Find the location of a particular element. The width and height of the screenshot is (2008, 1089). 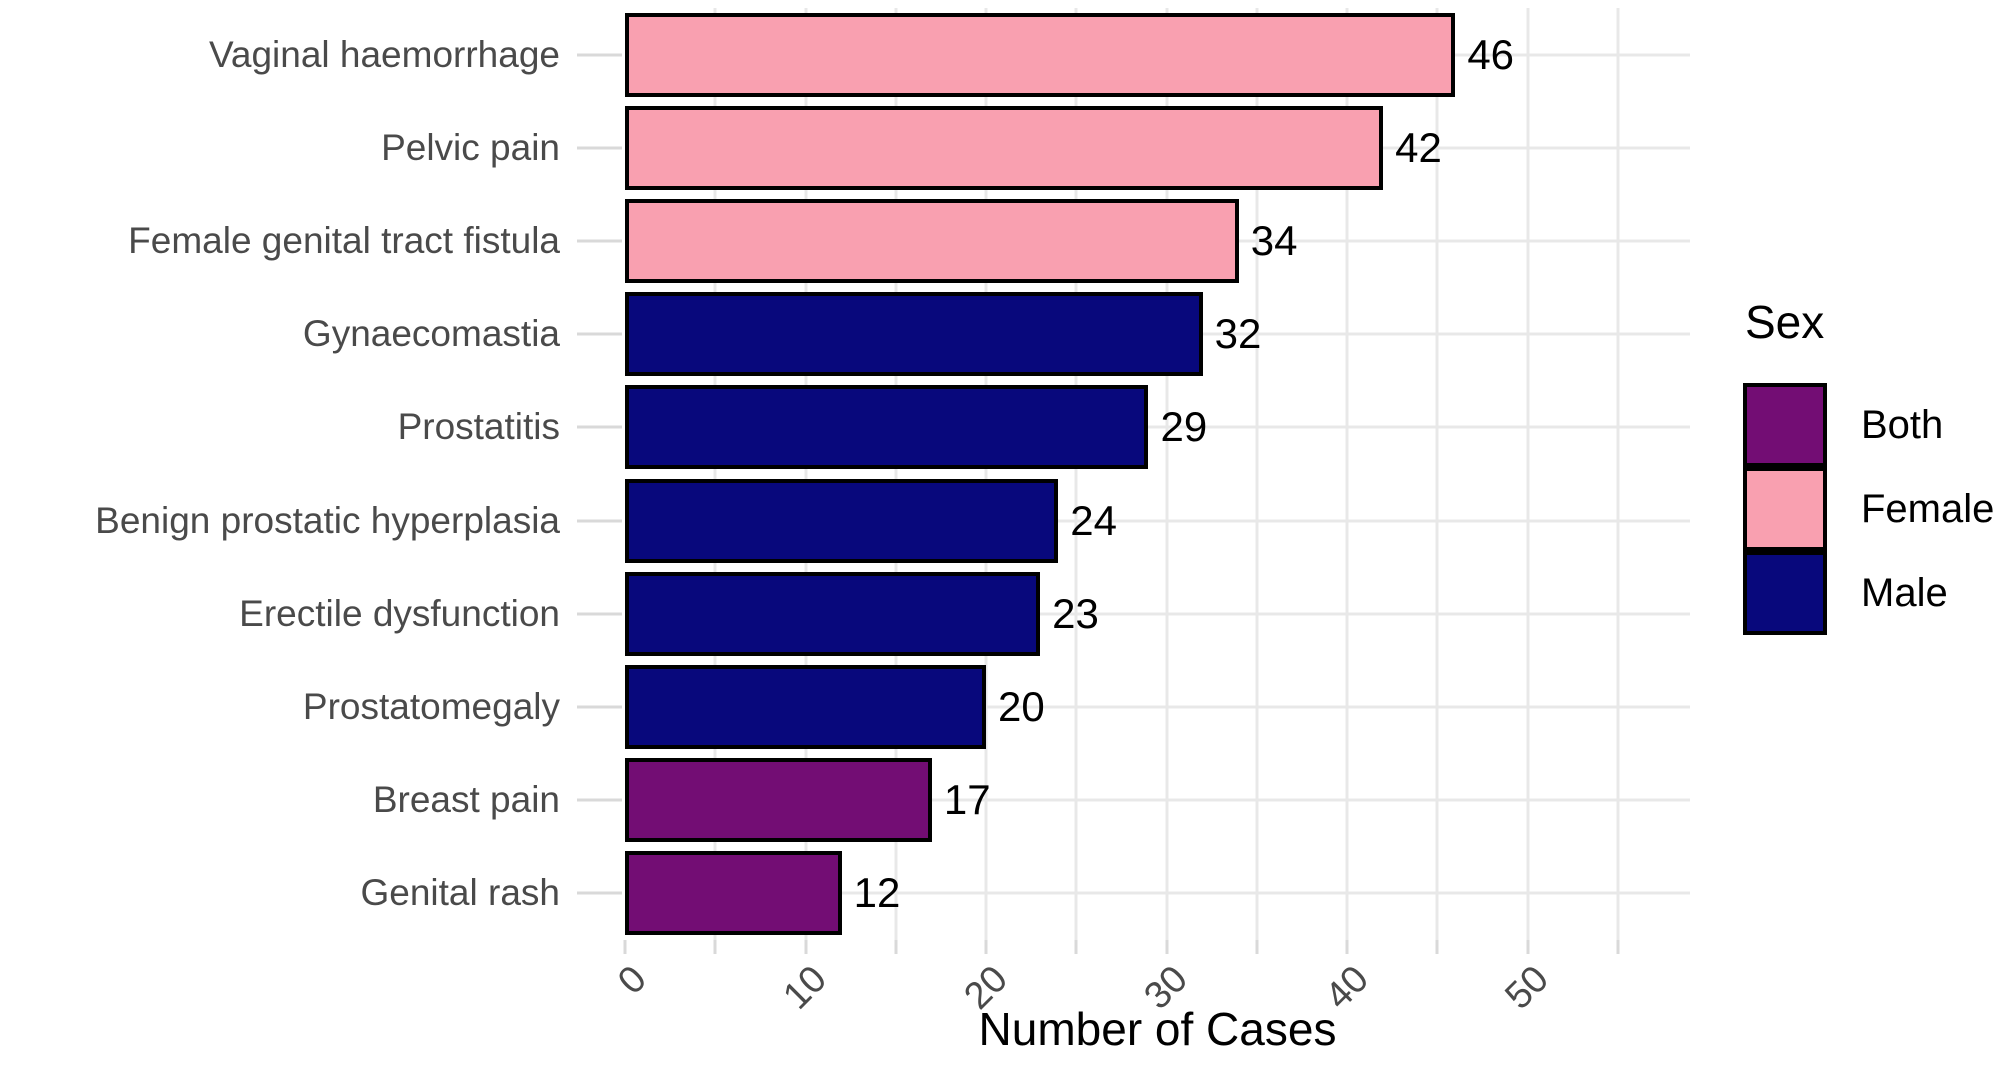

bar-value-label: 24 is located at coordinates (1093, 520).